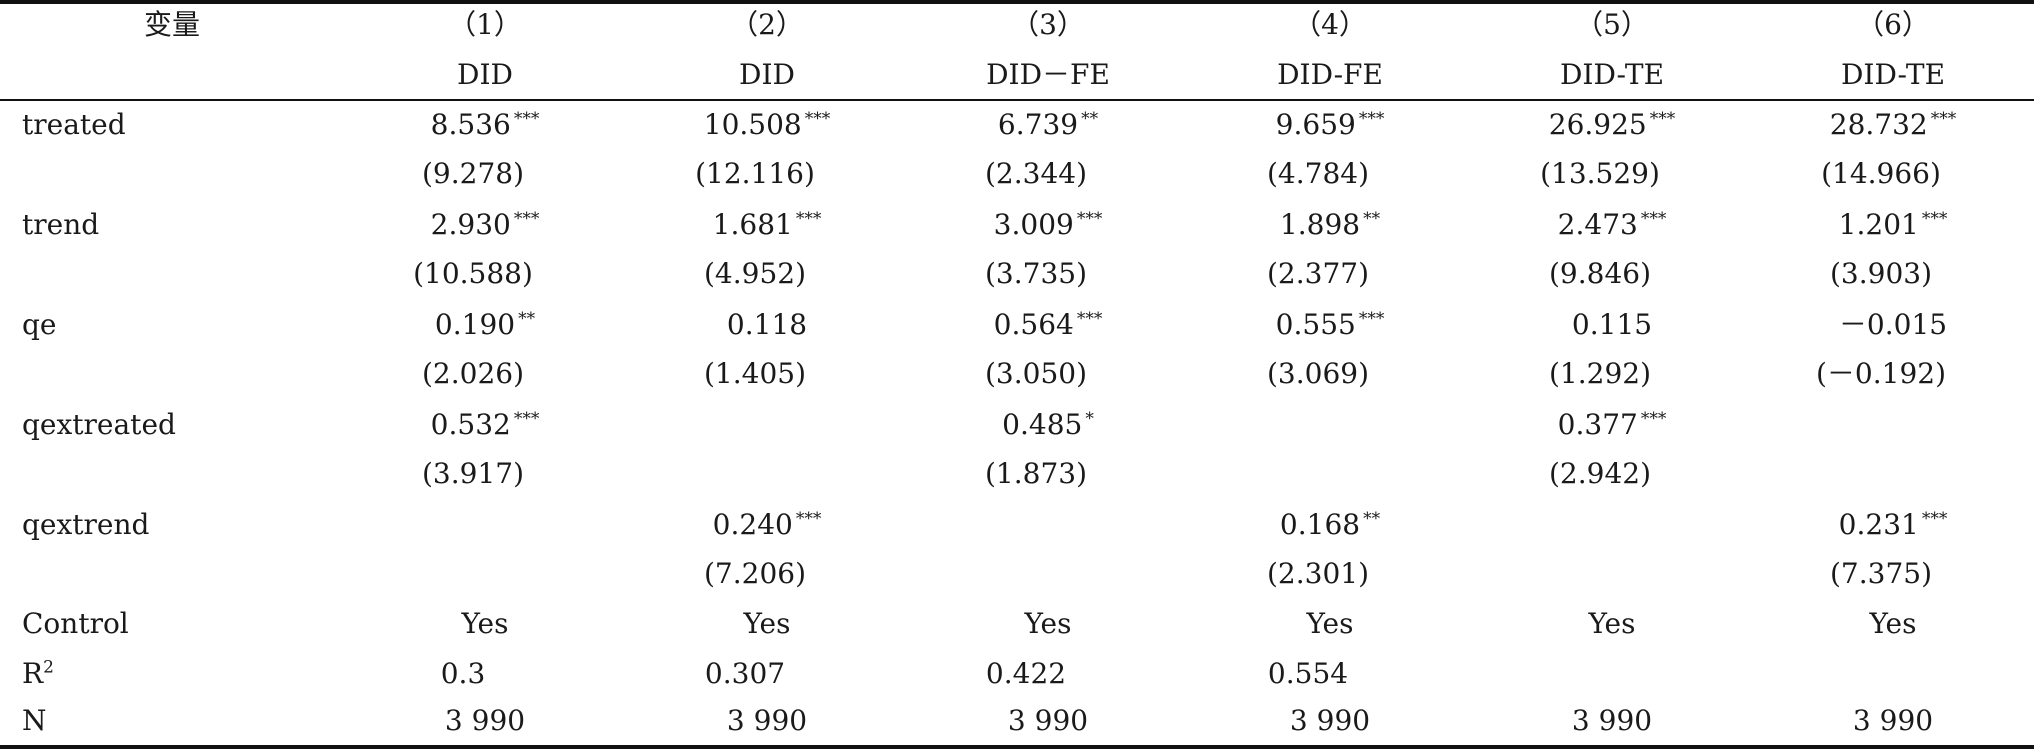 The image size is (2034, 750). I want to click on r2-cell: 0.307, so click(745, 673).